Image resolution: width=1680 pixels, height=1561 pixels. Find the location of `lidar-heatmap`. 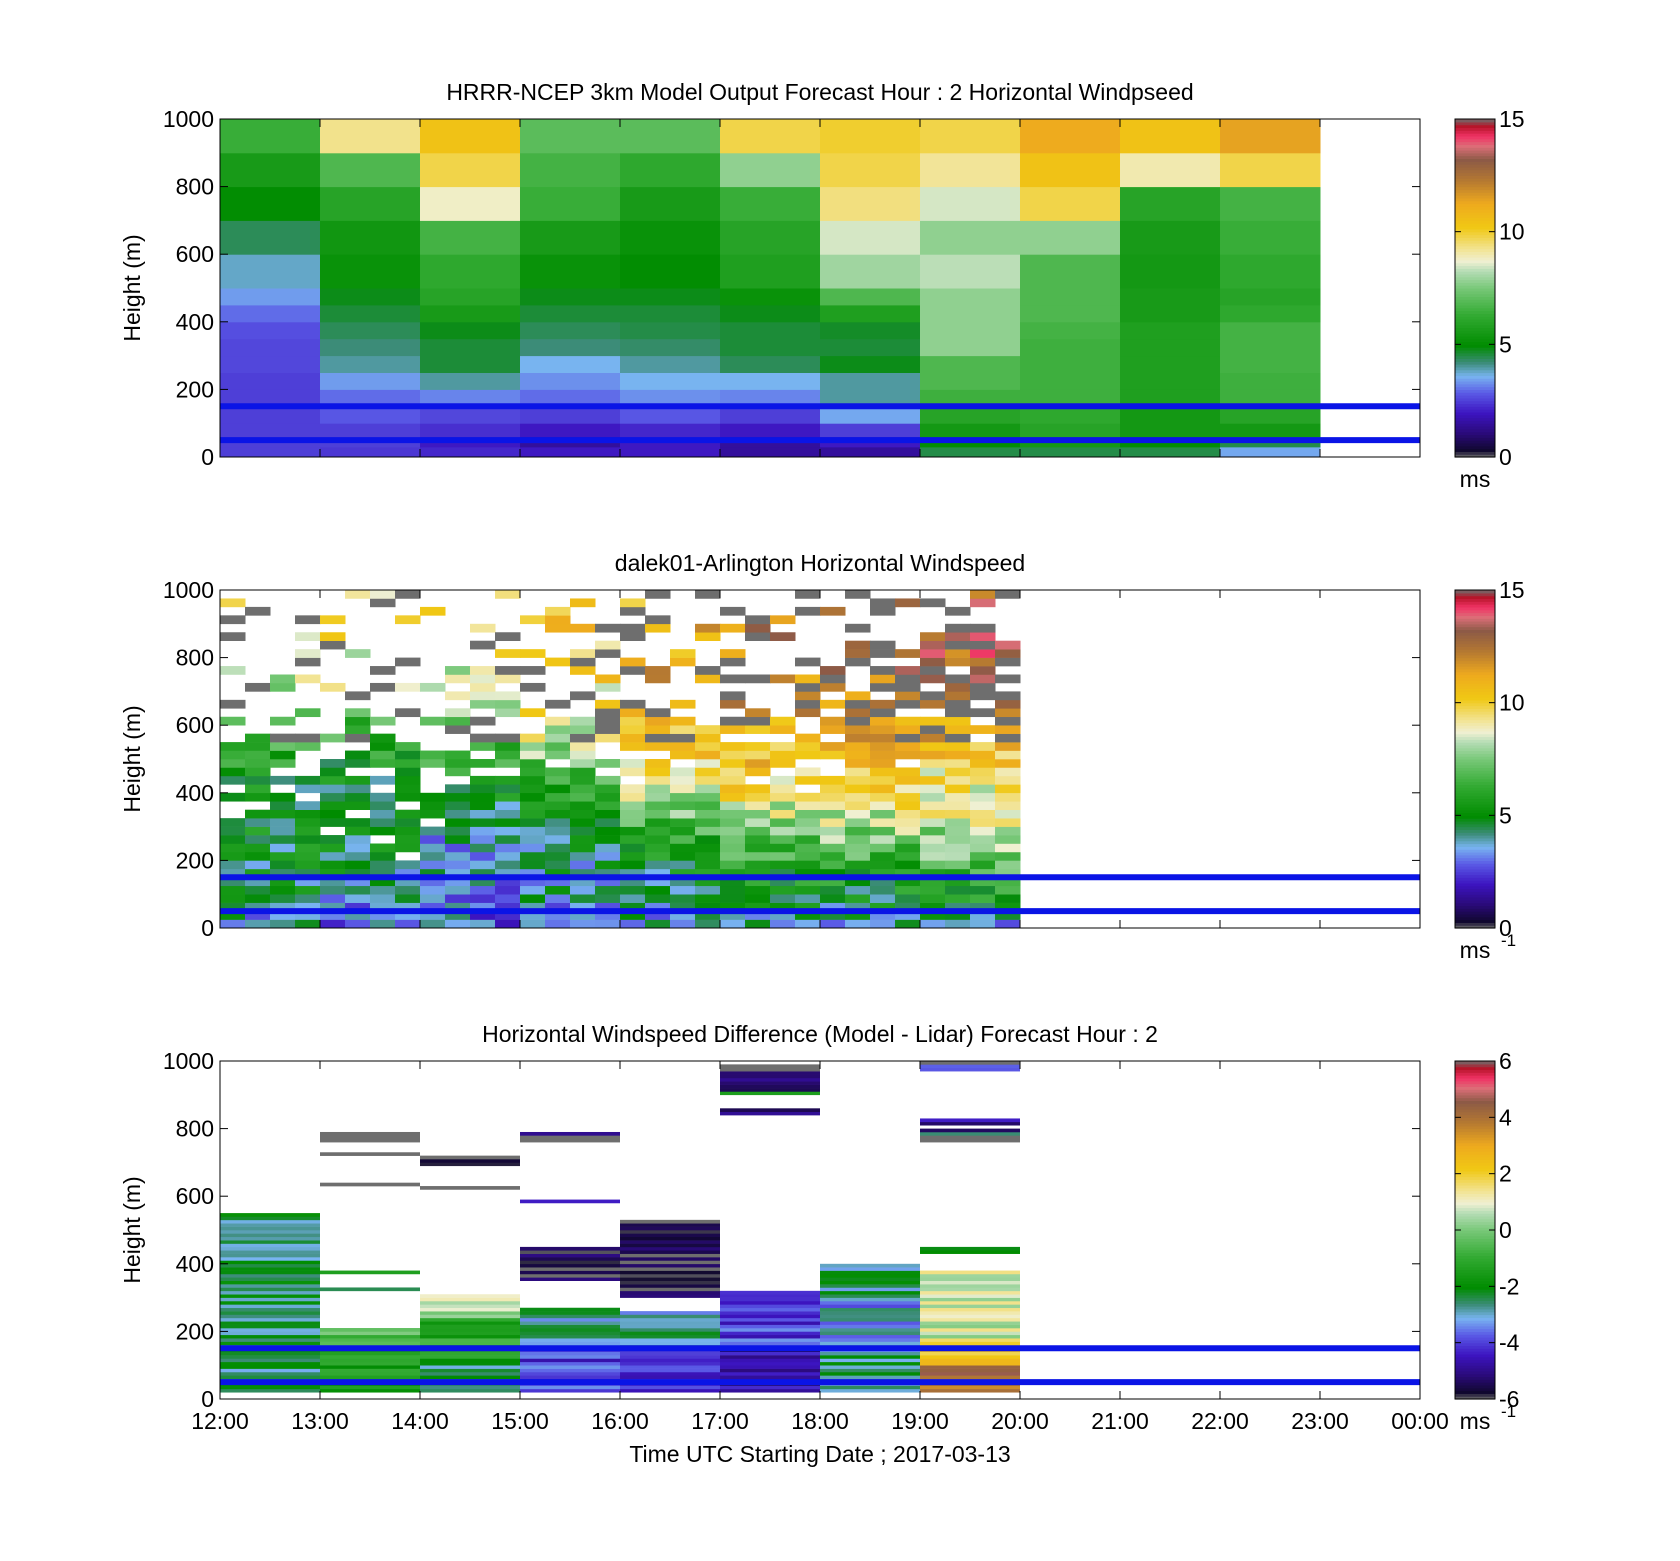

lidar-heatmap is located at coordinates (620, 759).